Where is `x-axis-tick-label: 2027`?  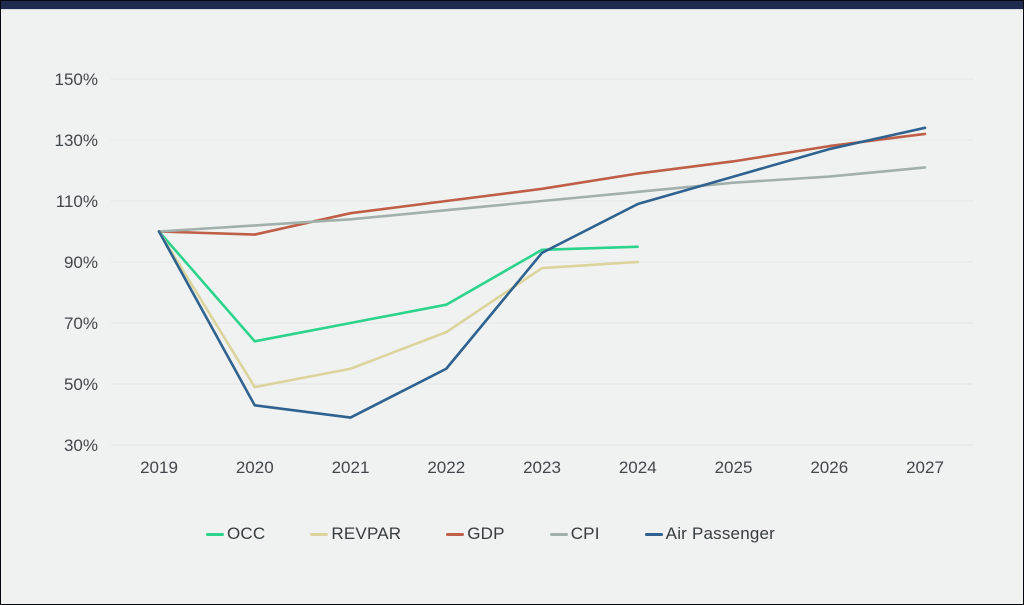
x-axis-tick-label: 2027 is located at coordinates (925, 467).